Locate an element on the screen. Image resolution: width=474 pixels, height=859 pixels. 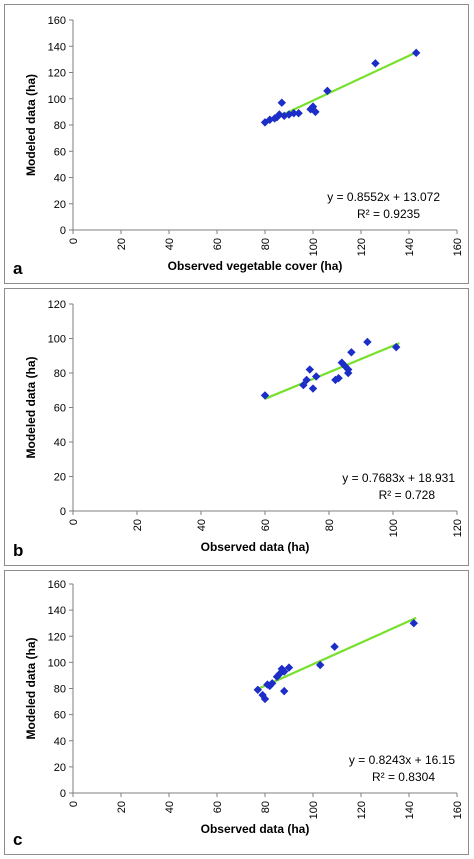
panel-label-b: b is located at coordinates (18, 550).